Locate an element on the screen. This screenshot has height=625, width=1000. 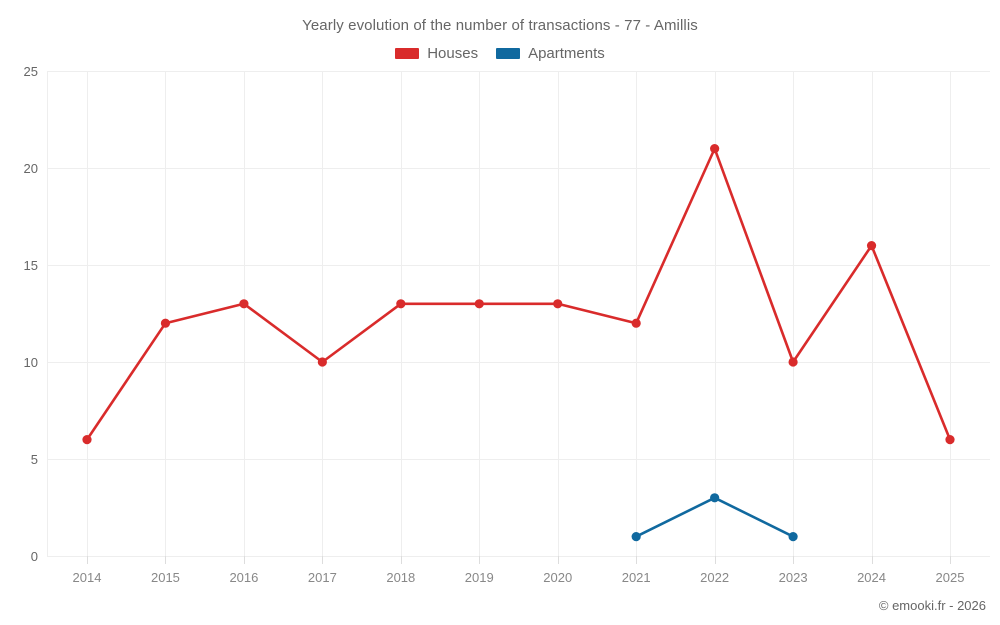
legend-swatch-houses is located at coordinates (407, 53).